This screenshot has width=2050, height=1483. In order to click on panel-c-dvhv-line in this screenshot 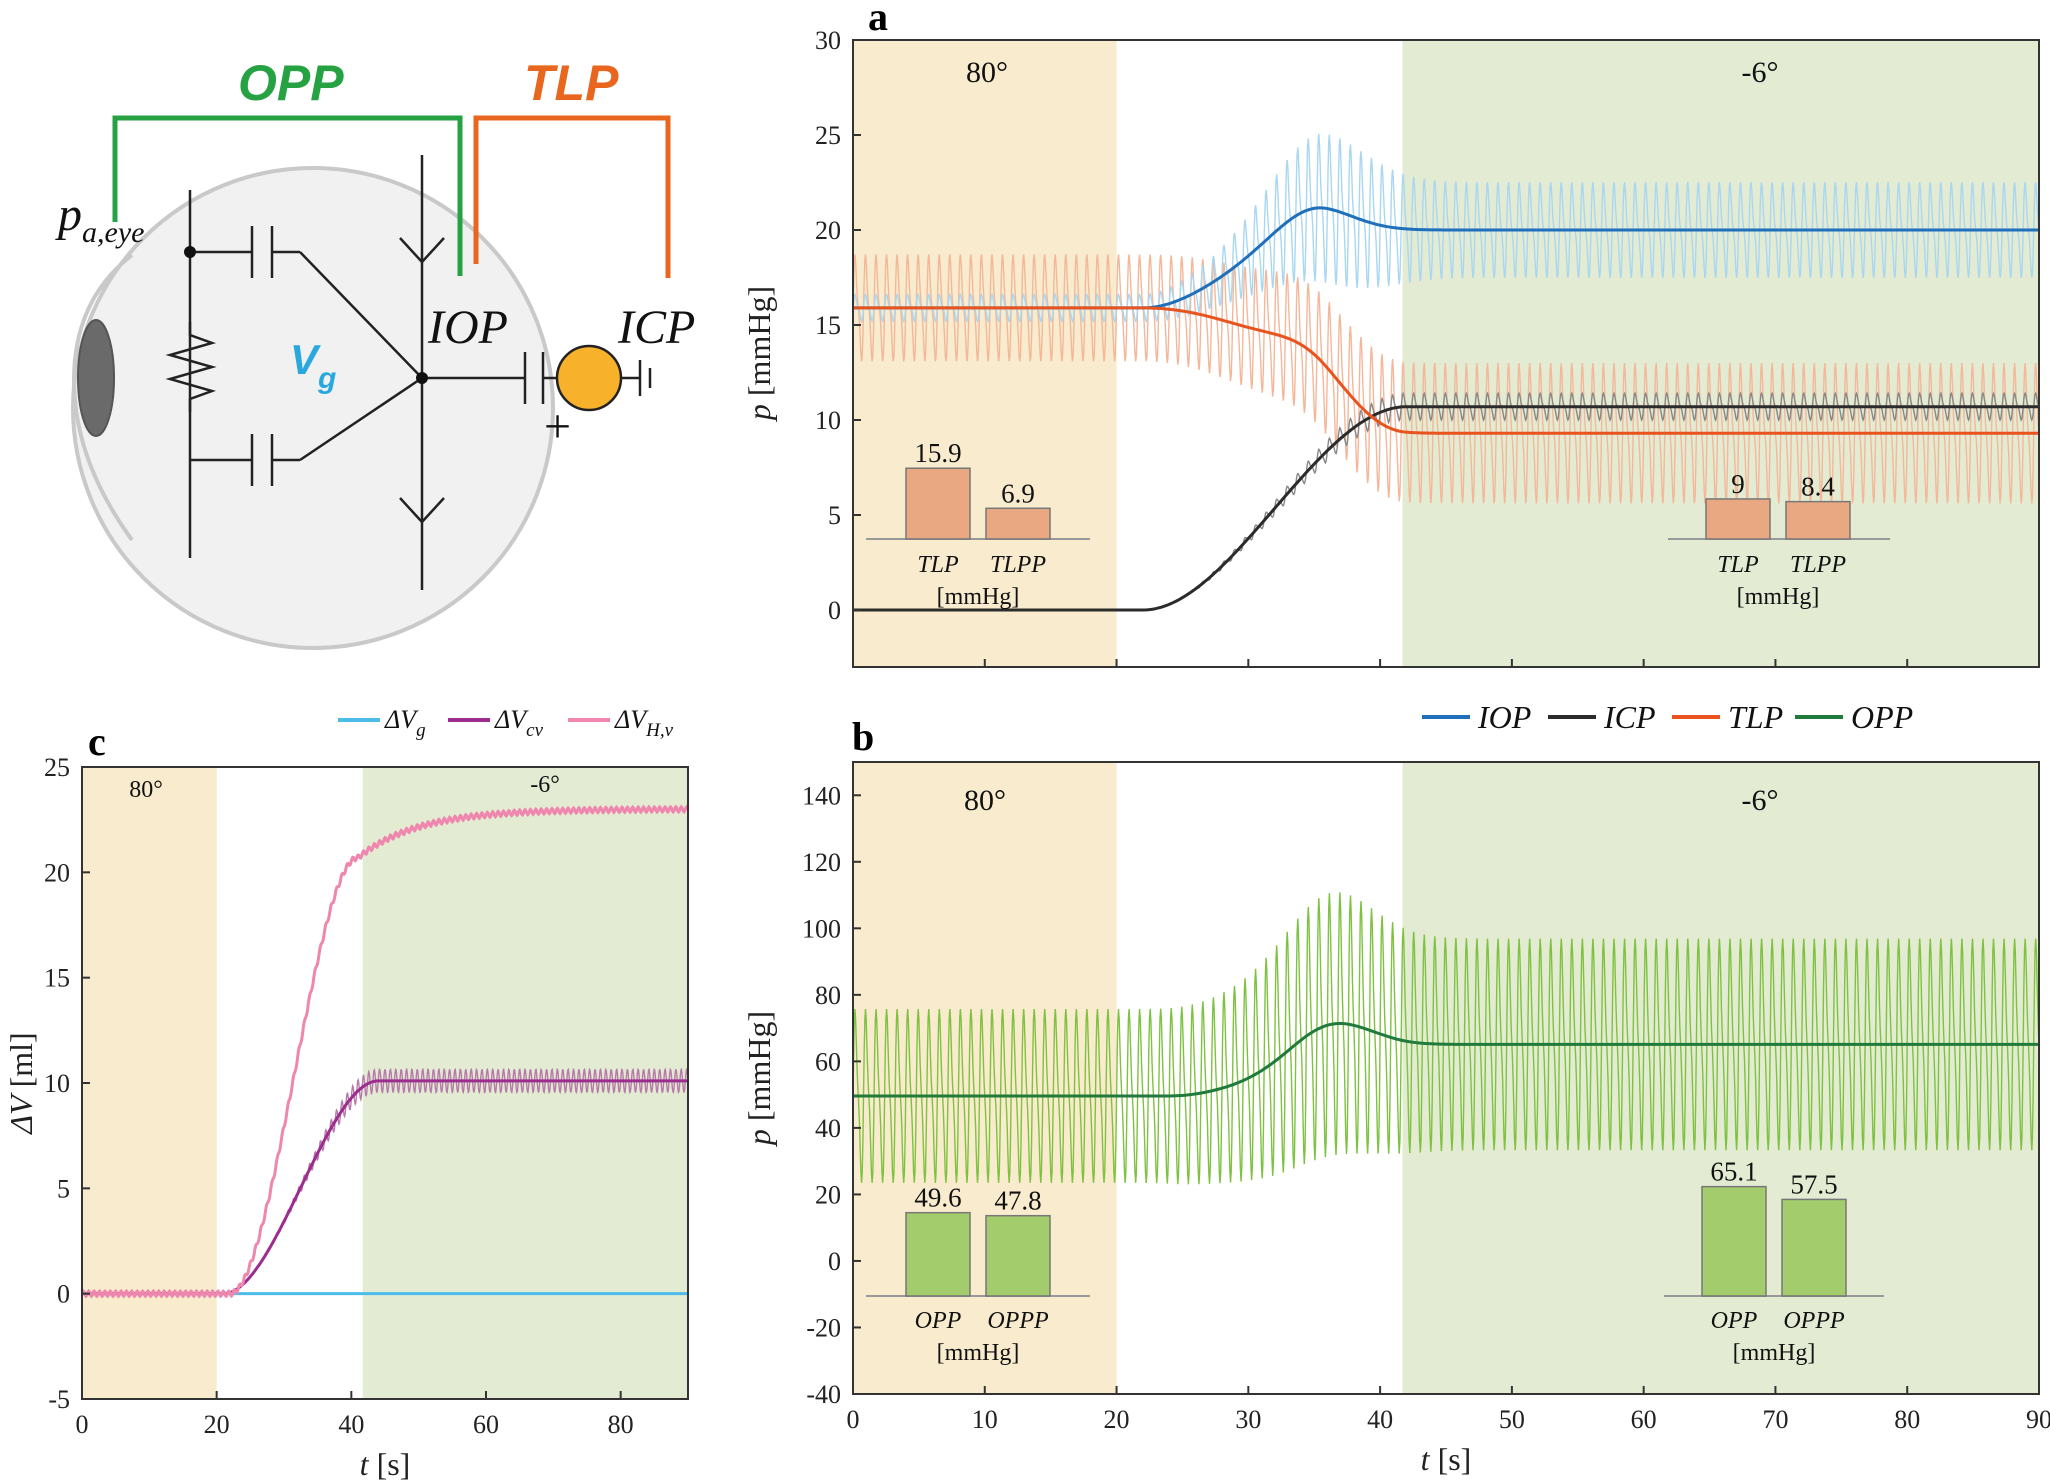, I will do `click(385, 1051)`.